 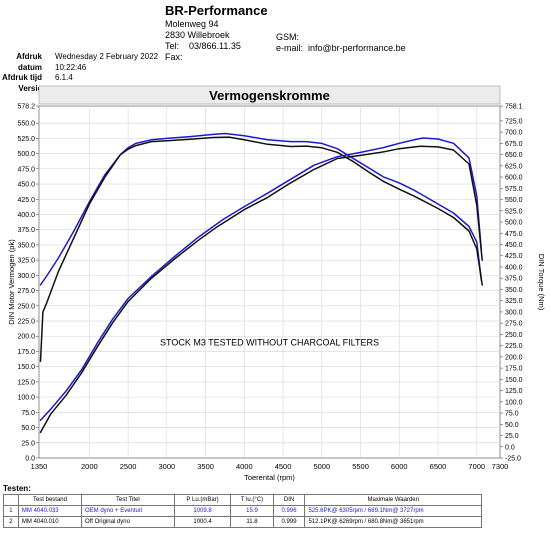 What do you see at coordinates (26, 124) in the screenshot?
I see `y-tick-label-left: 550.0` at bounding box center [26, 124].